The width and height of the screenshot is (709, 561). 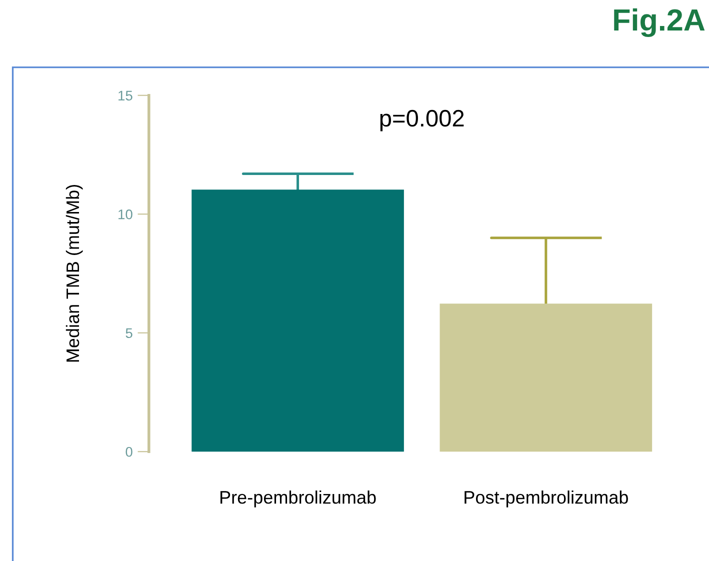 I want to click on y-tick-label: 5, so click(x=129, y=333).